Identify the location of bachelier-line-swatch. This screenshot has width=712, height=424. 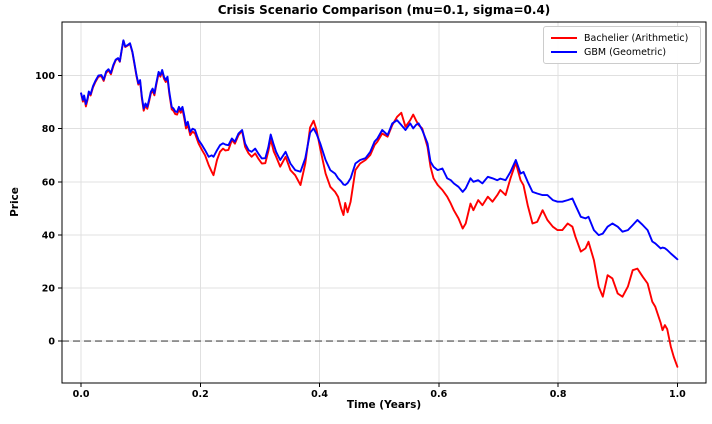
(564, 38).